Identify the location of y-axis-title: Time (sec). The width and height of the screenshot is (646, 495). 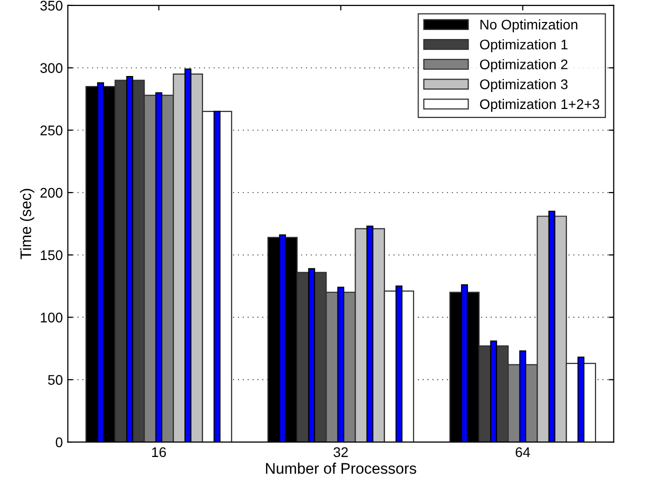
(27, 224).